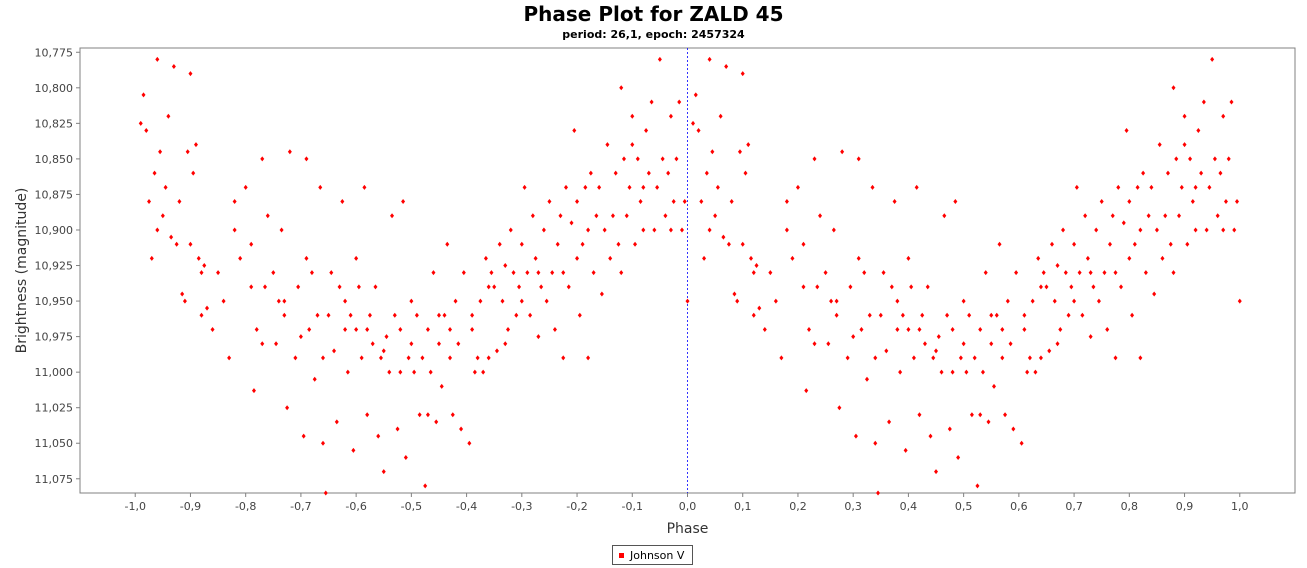  Describe the element at coordinates (54, 230) in the screenshot. I see `y-tick-label: 10,900` at that location.